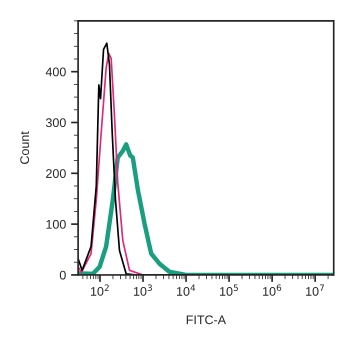 The height and width of the screenshot is (348, 355). What do you see at coordinates (56, 71) in the screenshot?
I see `y-tick-label: 400` at bounding box center [56, 71].